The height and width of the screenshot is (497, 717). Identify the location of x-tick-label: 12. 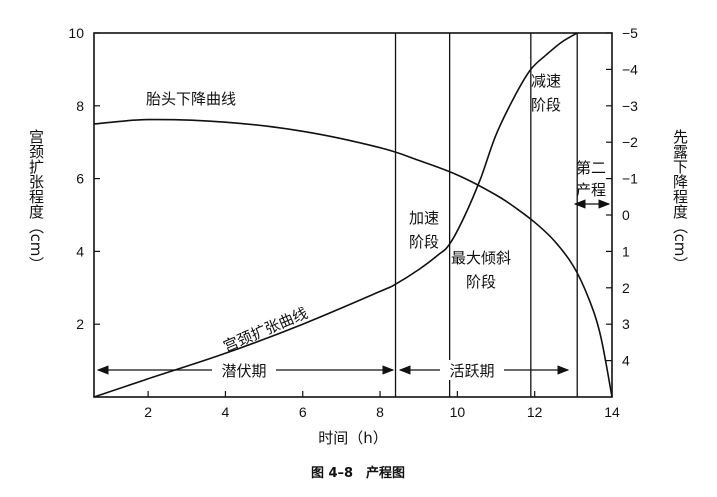
(535, 412).